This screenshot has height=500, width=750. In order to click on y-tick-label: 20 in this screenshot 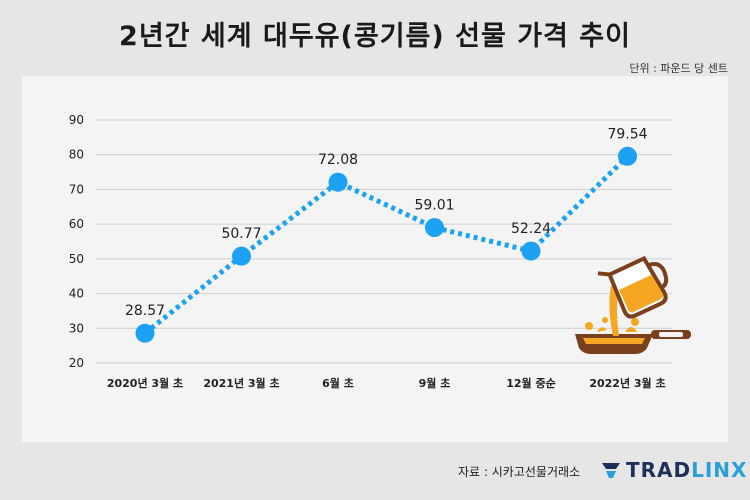, I will do `click(76, 363)`.